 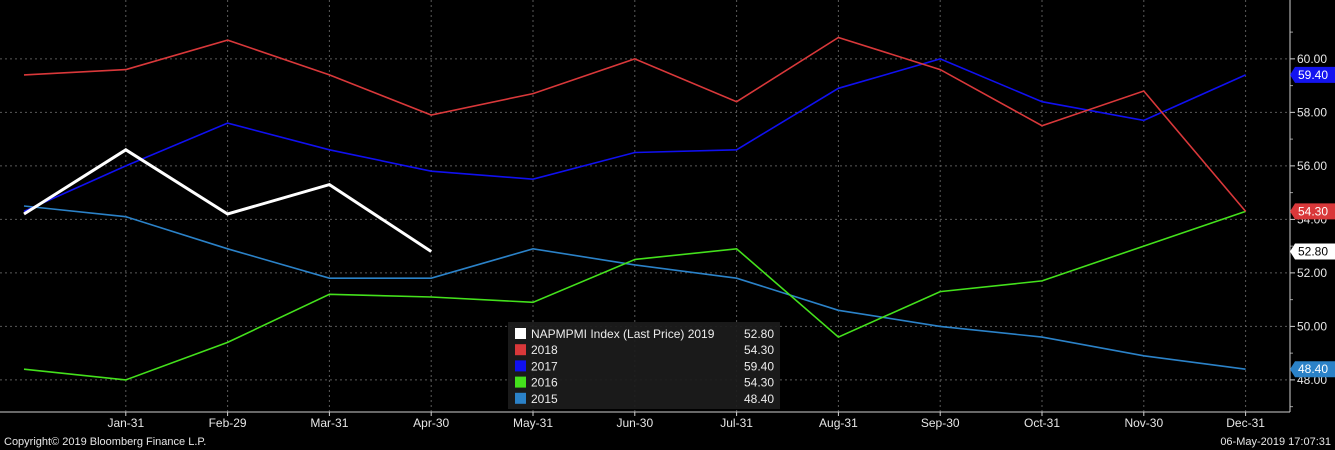 I want to click on y-tick-label: 52.00, so click(x=1312, y=273).